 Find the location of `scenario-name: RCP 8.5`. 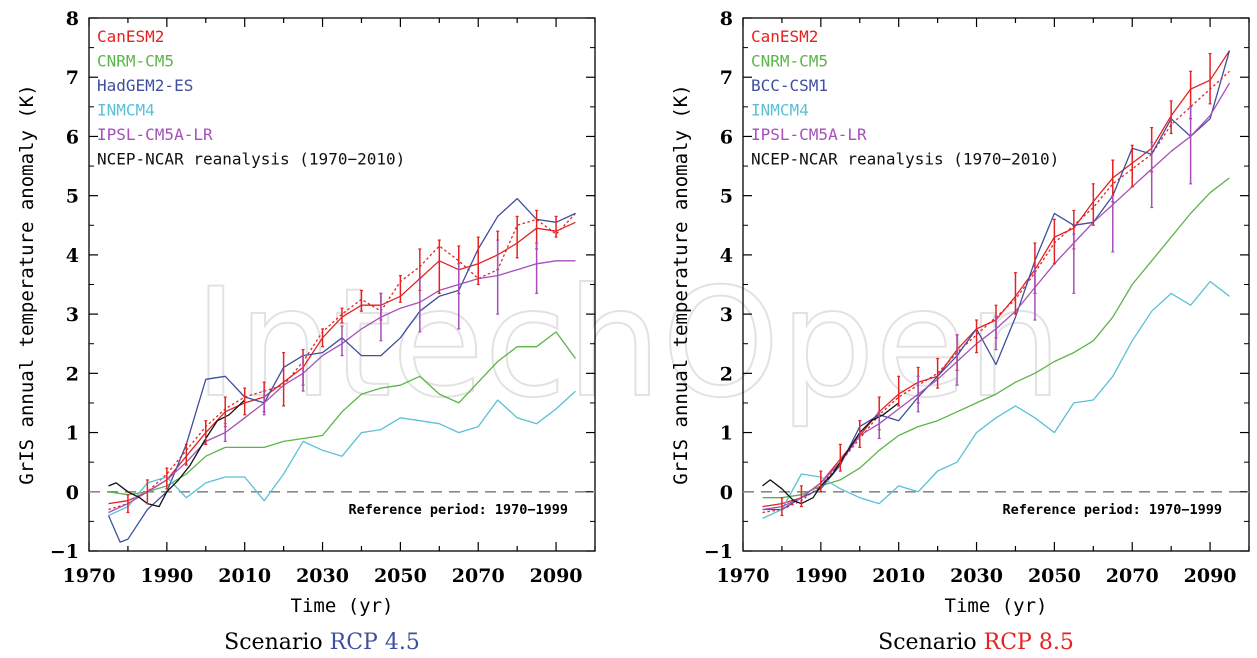

scenario-name: RCP 8.5 is located at coordinates (1029, 642).